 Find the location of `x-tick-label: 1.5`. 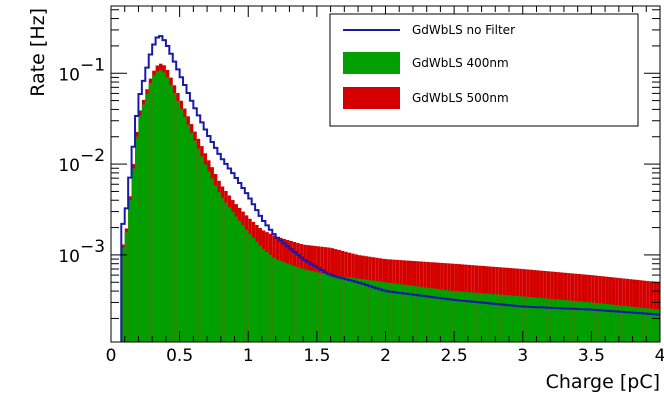

x-tick-label: 1.5 is located at coordinates (316, 356).